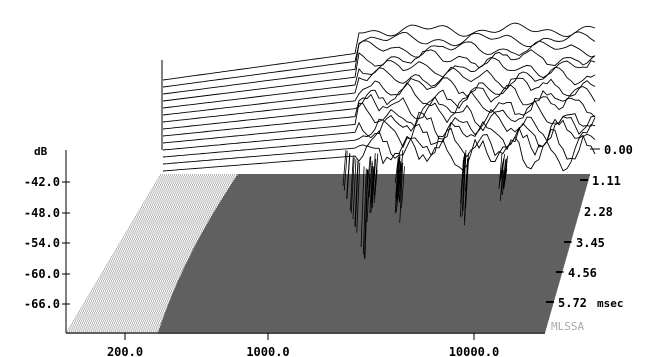 This screenshot has height=357, width=645. What do you see at coordinates (618, 150) in the screenshot?
I see `time-tick-label: 0.00` at bounding box center [618, 150].